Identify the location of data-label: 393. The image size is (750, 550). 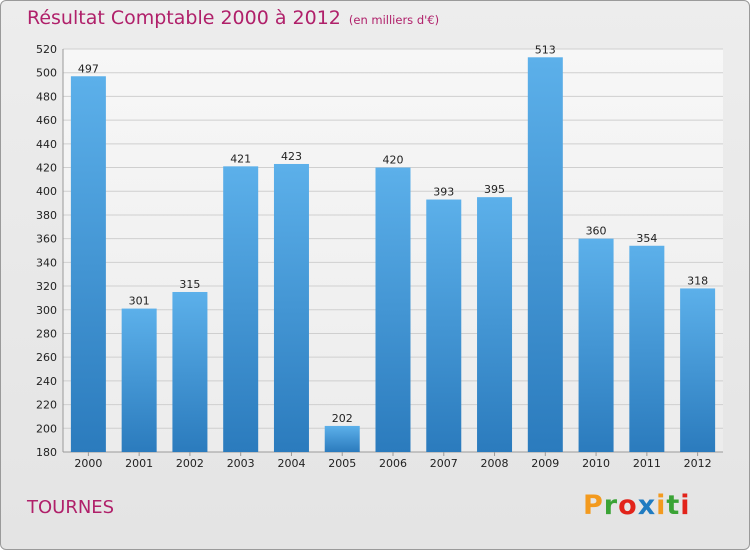
(443, 192).